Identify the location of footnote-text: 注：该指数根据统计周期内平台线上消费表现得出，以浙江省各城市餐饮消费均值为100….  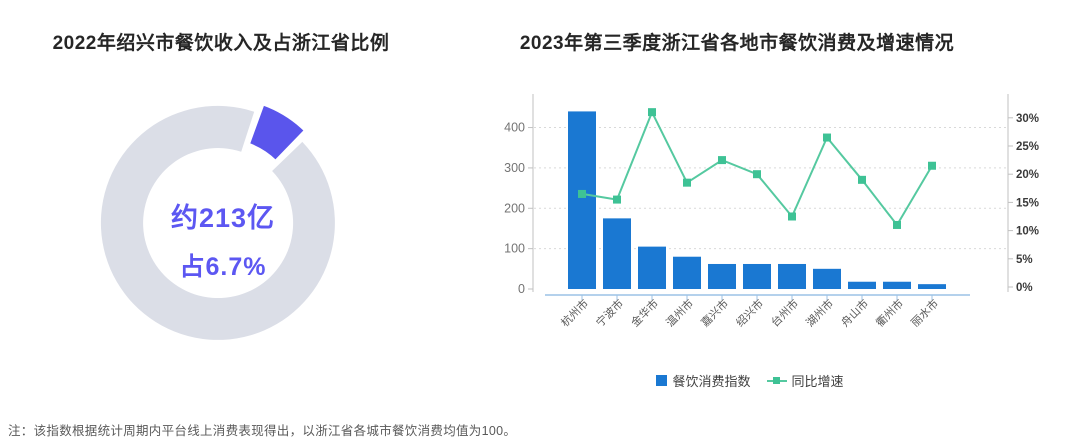
(262, 430).